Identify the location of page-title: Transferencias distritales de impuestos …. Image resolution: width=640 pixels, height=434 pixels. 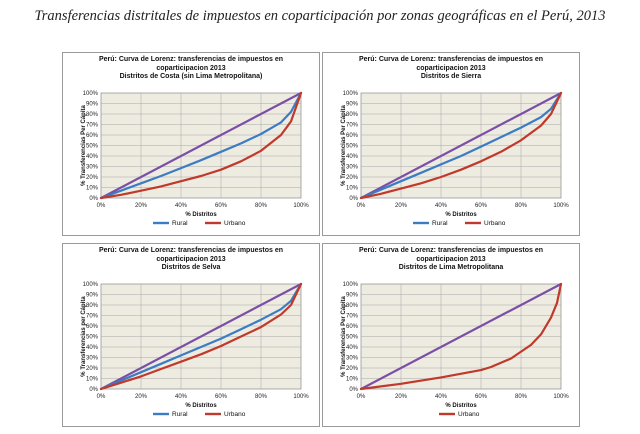
(320, 16).